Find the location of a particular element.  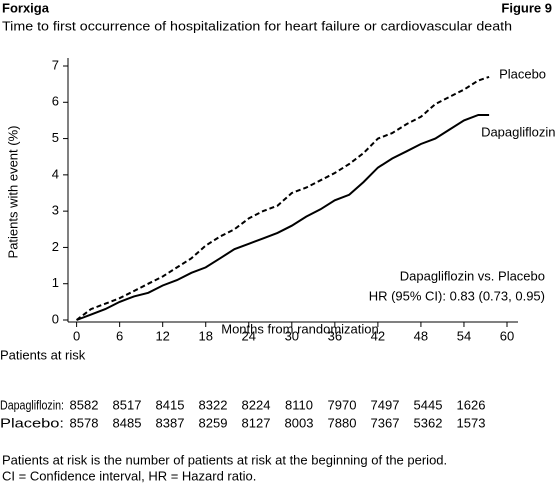

y-tick-label: 2 is located at coordinates (55, 246).